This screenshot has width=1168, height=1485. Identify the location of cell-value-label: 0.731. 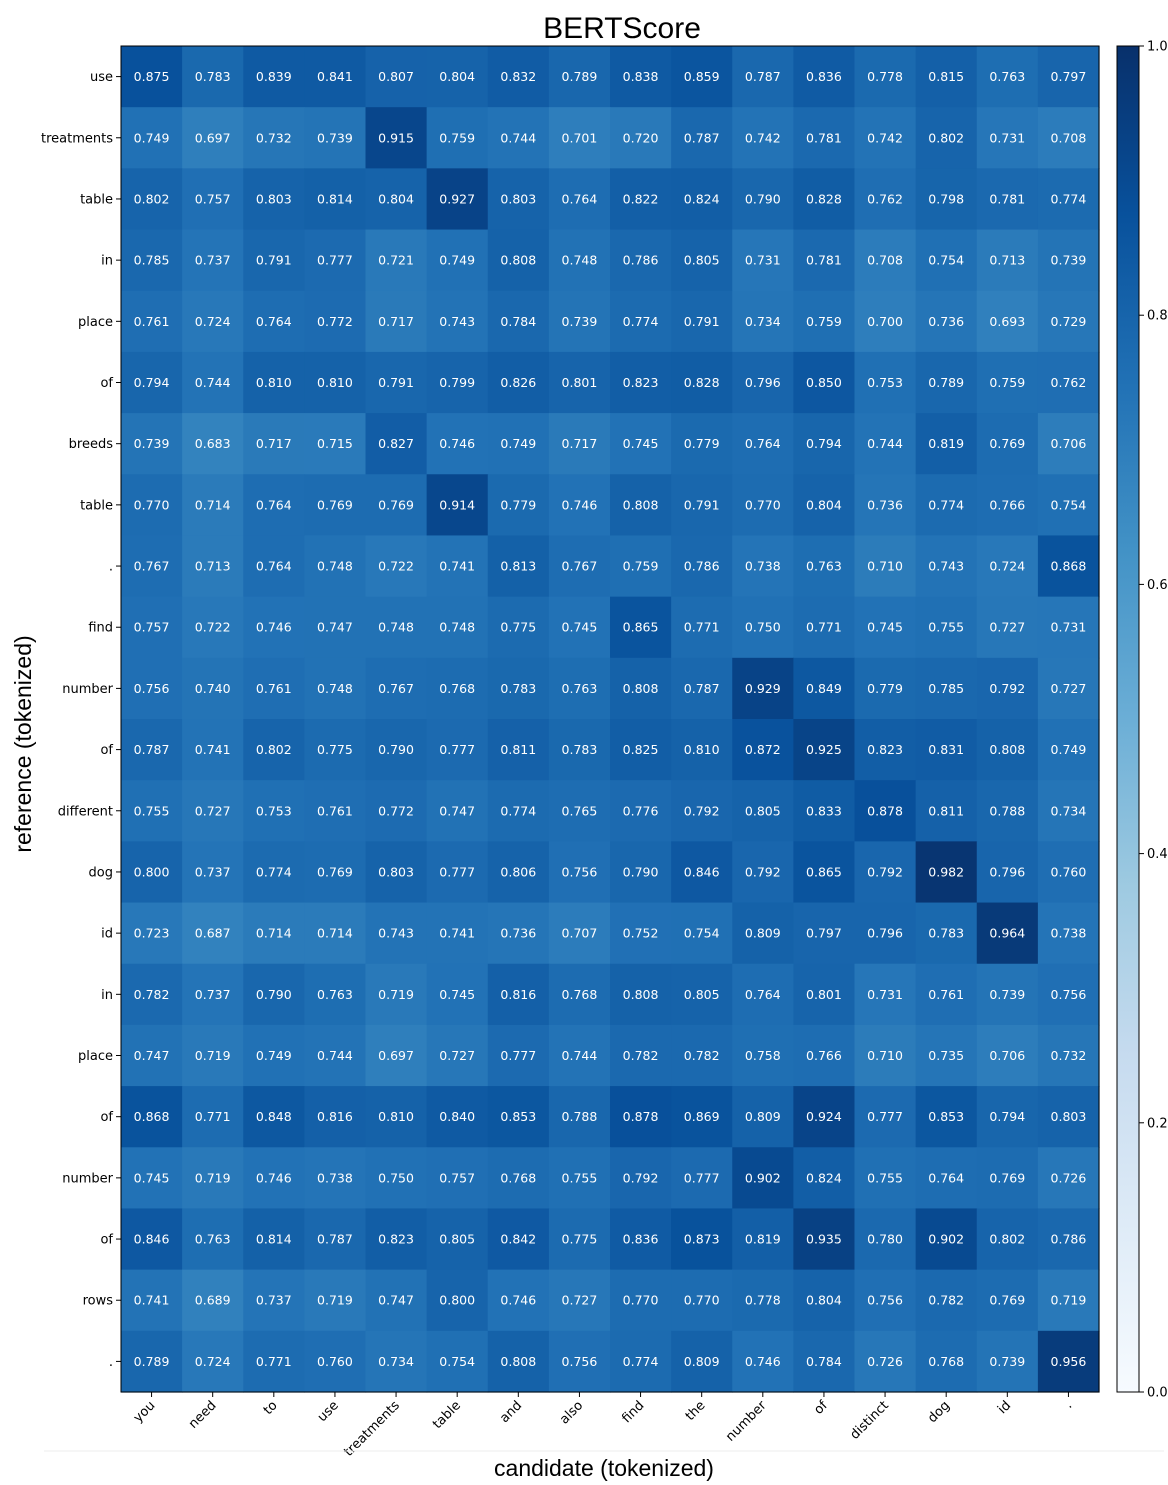
(763, 260).